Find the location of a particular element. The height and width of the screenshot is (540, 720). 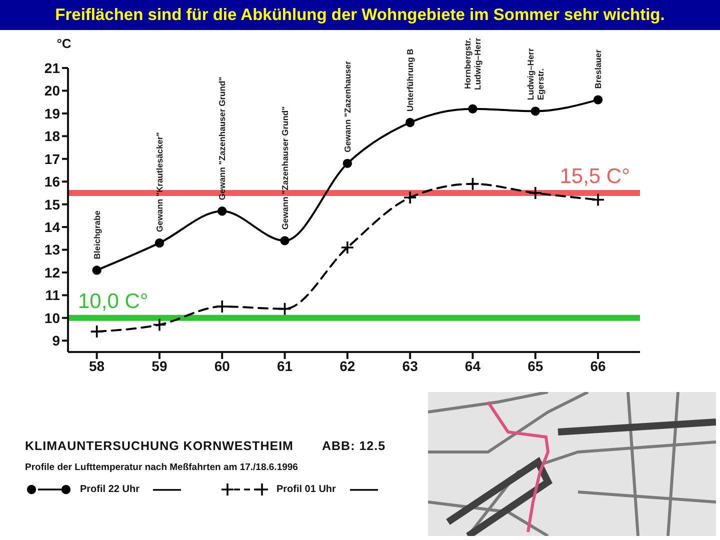

legend-label: Profil 01 Uhr is located at coordinates (306, 489).